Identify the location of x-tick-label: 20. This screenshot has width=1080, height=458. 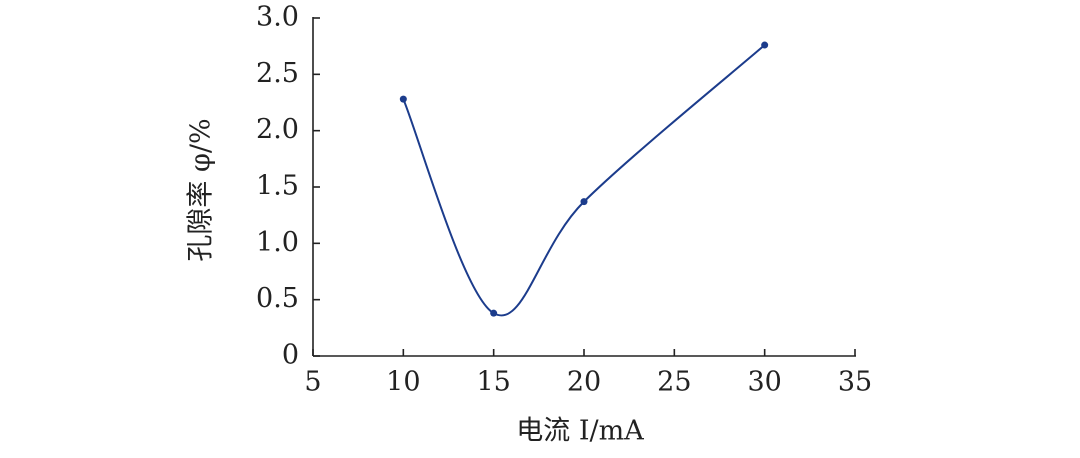
(584, 382).